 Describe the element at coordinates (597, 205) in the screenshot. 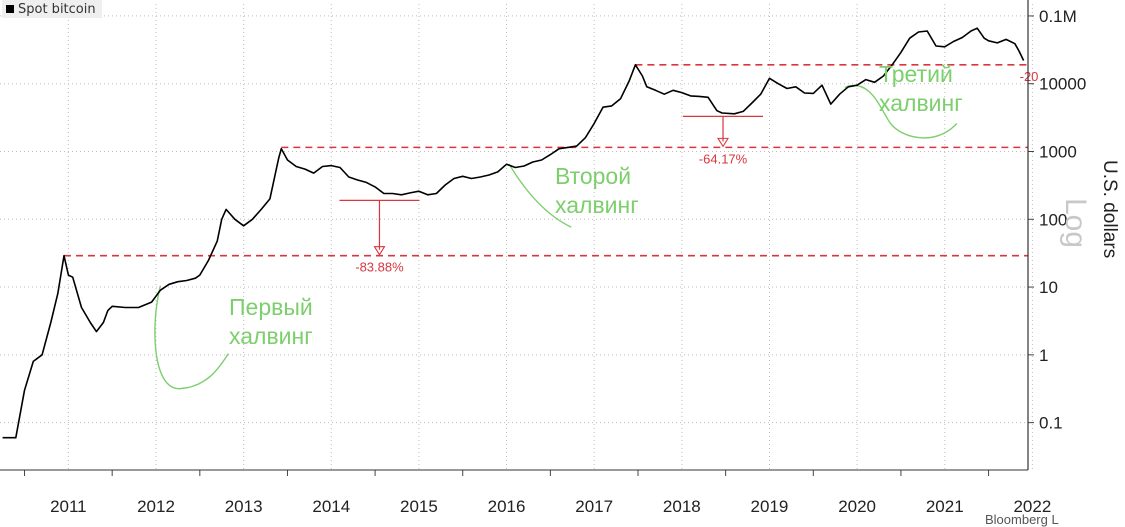

I see `second-halving-line-2: халвинг` at that location.